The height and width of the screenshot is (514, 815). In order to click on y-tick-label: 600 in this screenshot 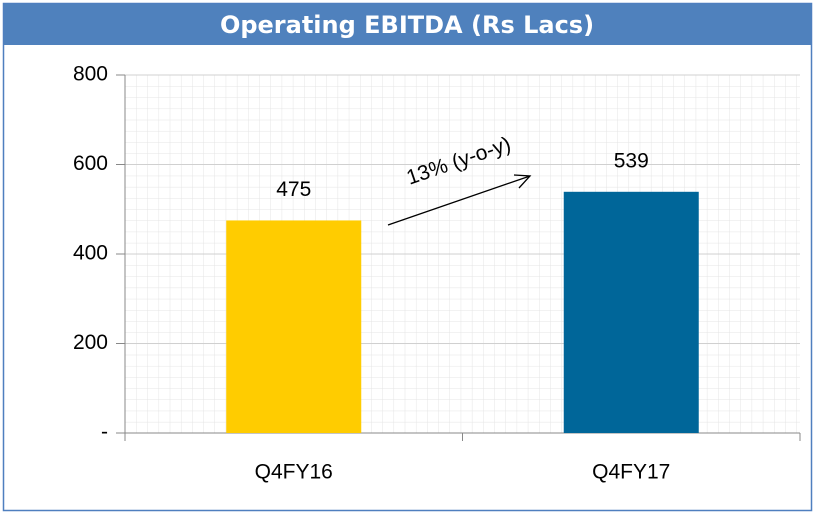, I will do `click(90, 163)`.